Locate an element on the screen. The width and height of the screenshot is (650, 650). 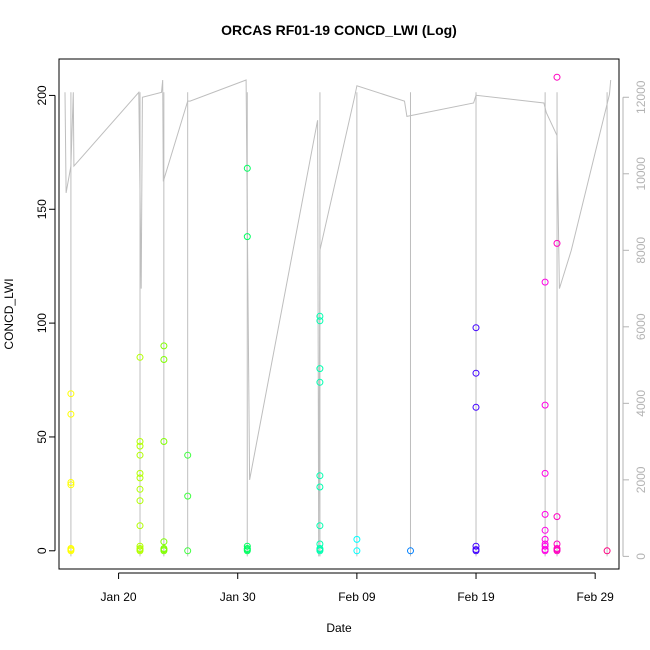
y-tick-label-2: 100 is located at coordinates (42, 323).